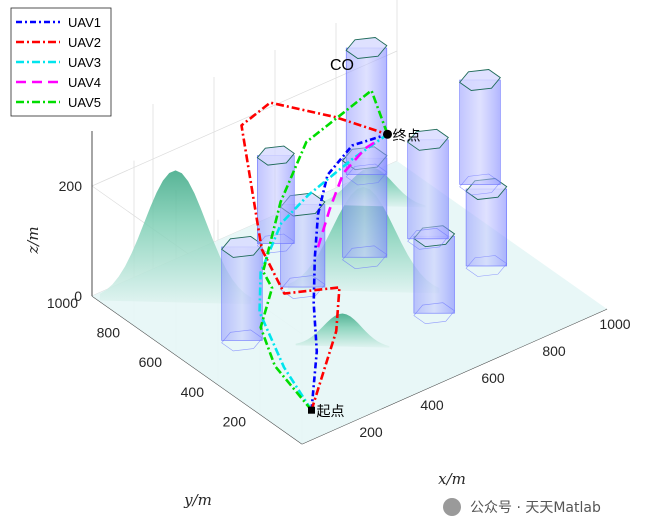 The height and width of the screenshot is (532, 662). I want to click on chart-title: CO, so click(342, 65).